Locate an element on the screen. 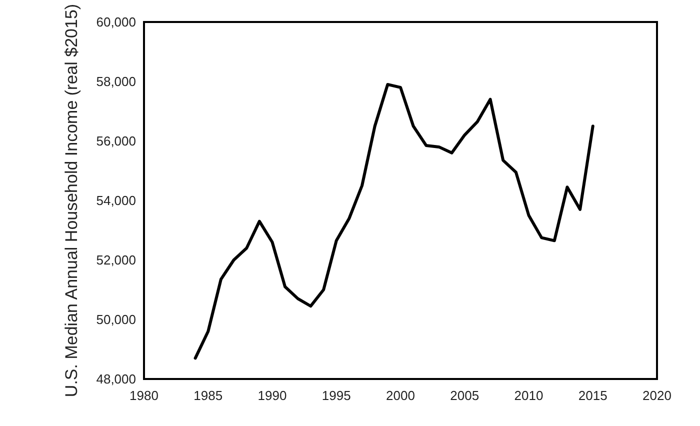  x-tick-label: 2005 is located at coordinates (465, 395).